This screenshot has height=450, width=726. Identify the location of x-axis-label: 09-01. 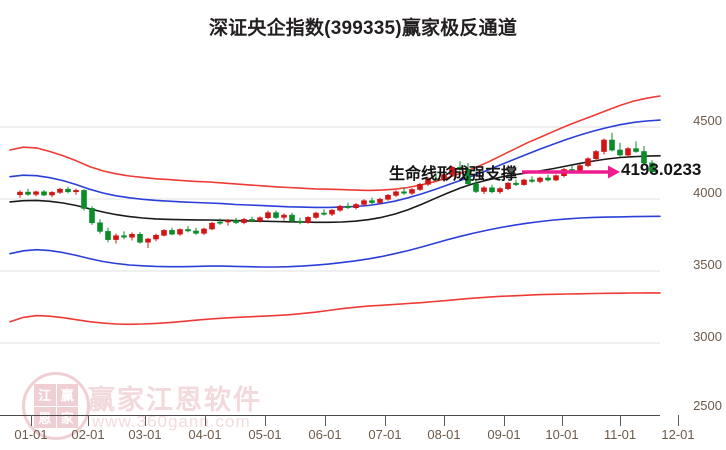
(504, 434).